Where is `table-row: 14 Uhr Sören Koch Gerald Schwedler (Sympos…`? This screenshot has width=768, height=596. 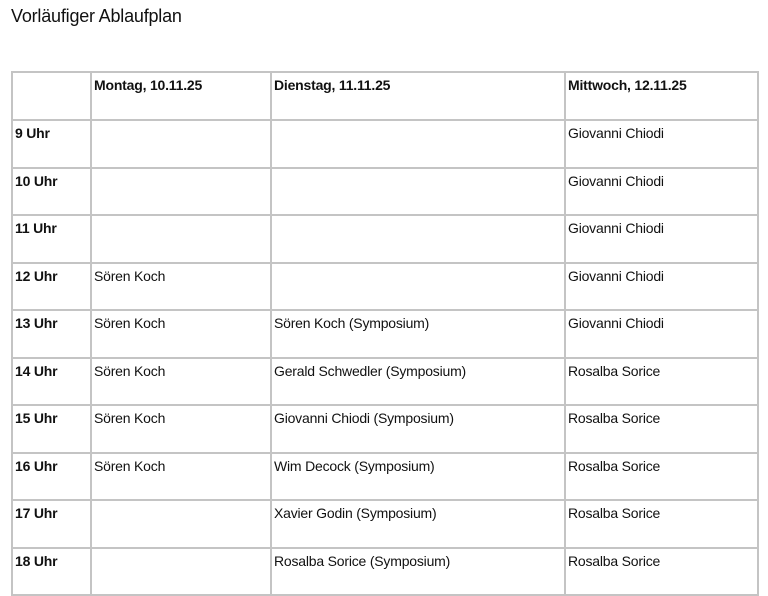 table-row: 14 Uhr Sören Koch Gerald Schwedler (Sympos… is located at coordinates (385, 381).